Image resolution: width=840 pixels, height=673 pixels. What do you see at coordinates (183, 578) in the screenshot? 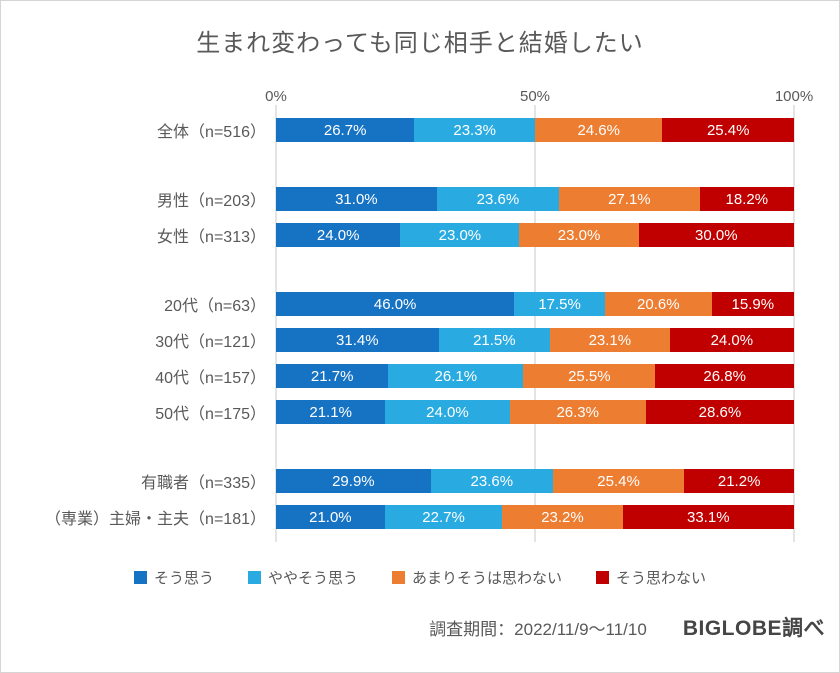
I see `legend-label: そう思う` at bounding box center [183, 578].